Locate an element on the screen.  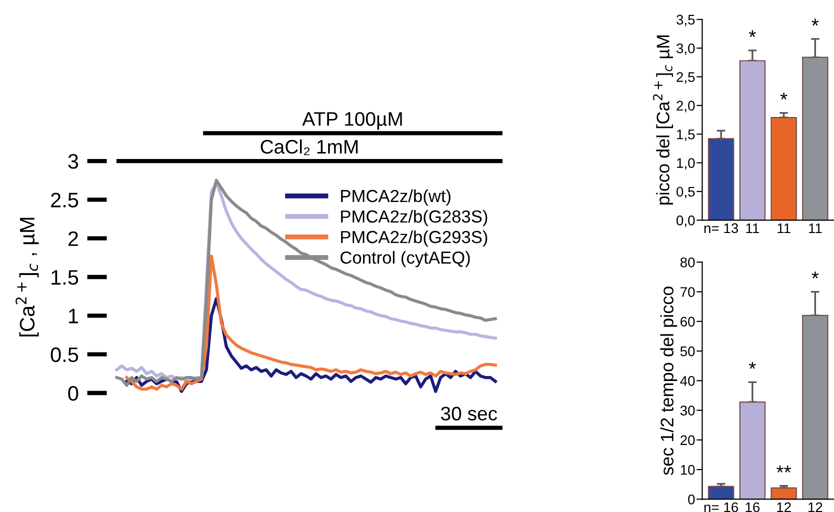
y-tick-label: 30 is located at coordinates (687, 411).